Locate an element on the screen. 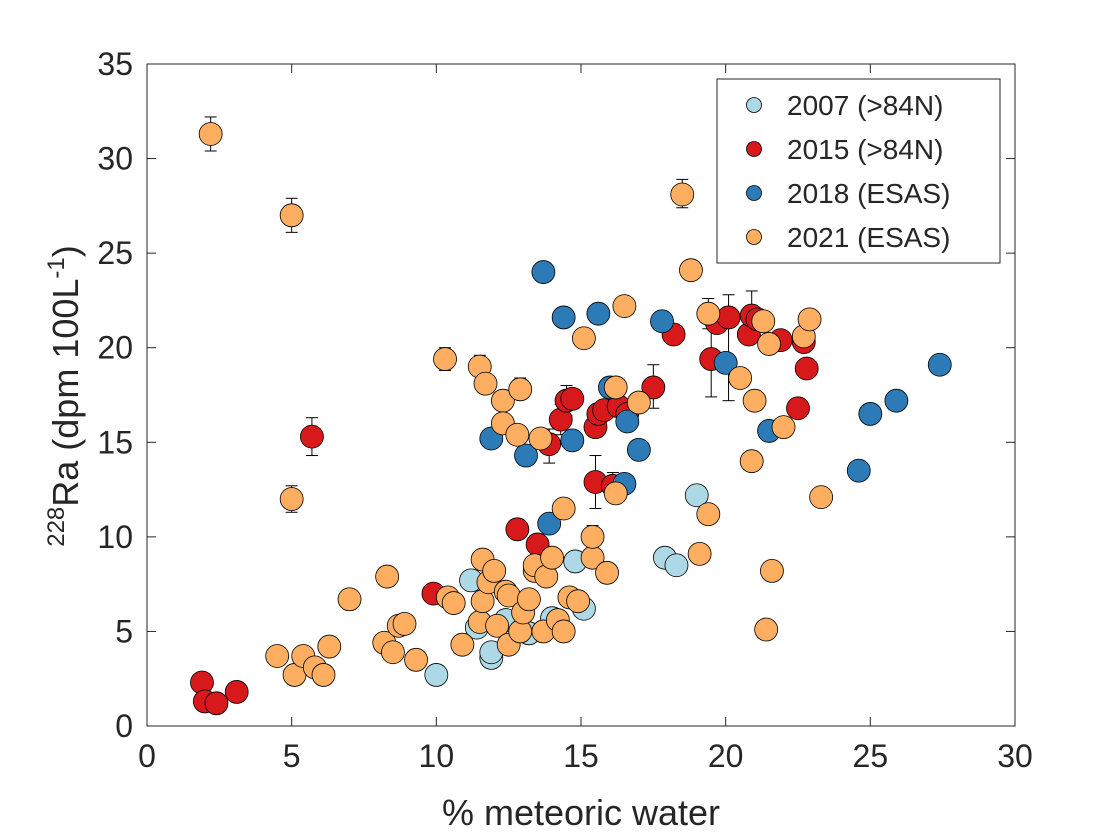 This screenshot has height=840, width=1120. y-axis-title-superscript: 228 is located at coordinates (56, 527).